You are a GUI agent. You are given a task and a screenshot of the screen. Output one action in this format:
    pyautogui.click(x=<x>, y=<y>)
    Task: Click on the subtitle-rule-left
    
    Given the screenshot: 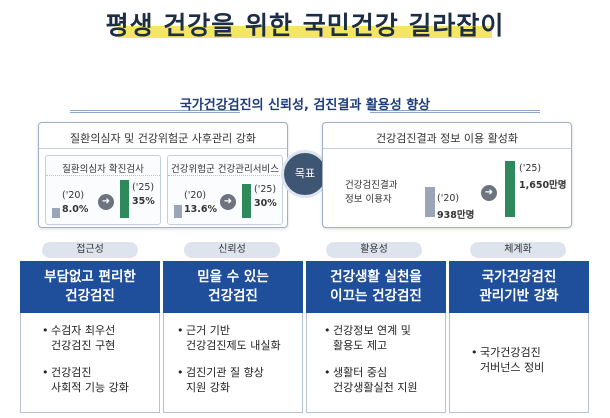 What is the action you would take?
    pyautogui.click(x=155, y=111)
    